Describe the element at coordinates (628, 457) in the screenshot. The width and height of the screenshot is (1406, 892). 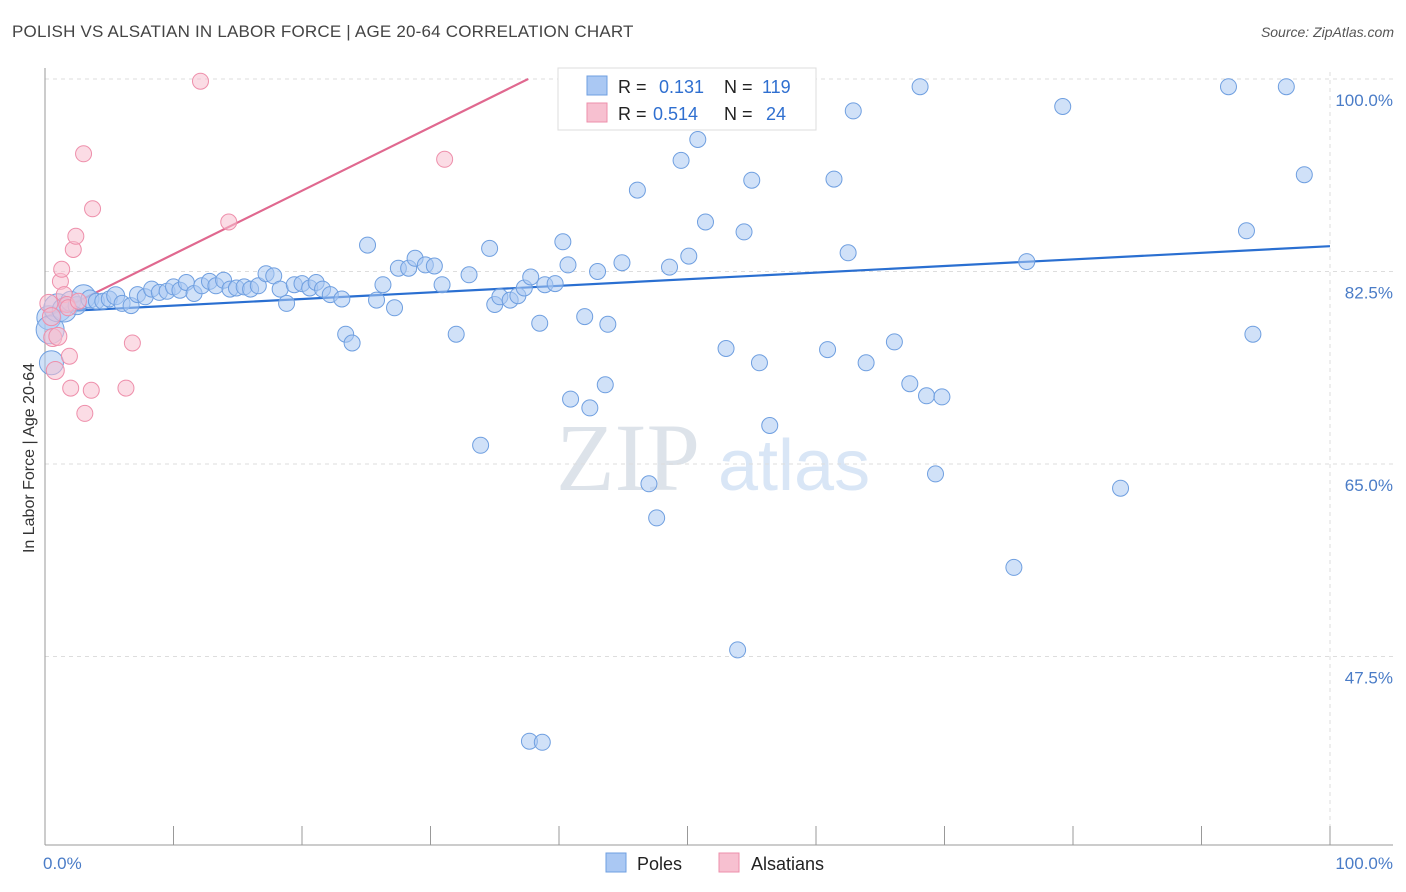
I see `watermark-zip: ZIP` at that location.